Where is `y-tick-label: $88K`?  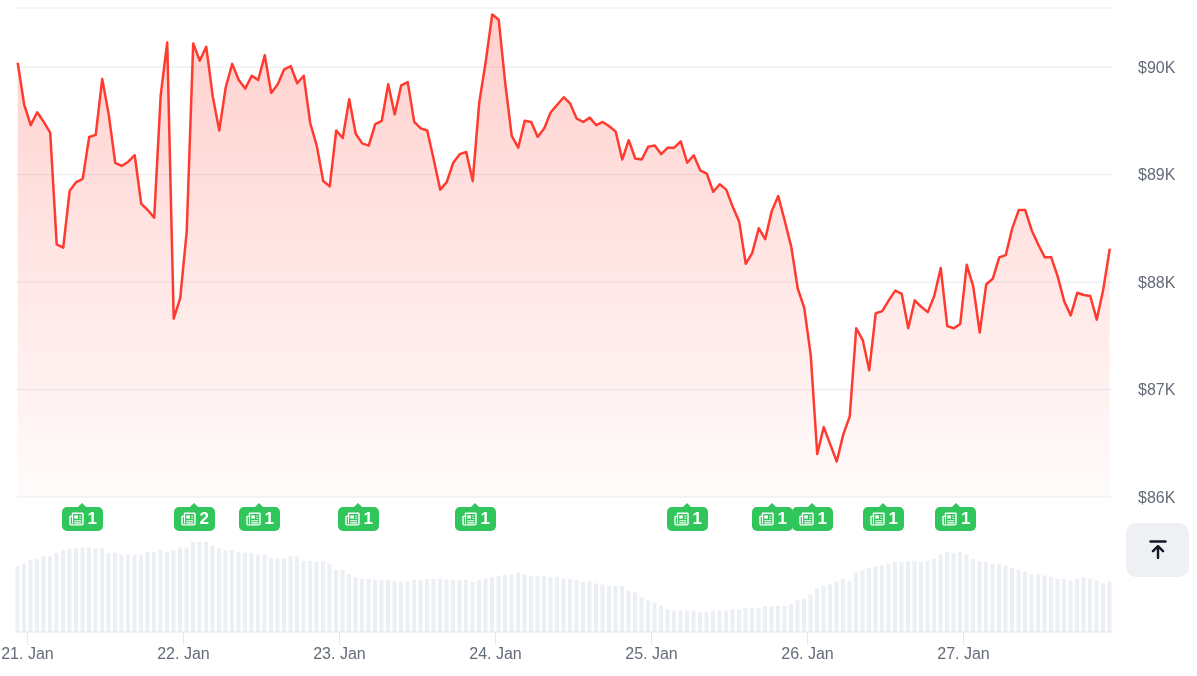 y-tick-label: $88K is located at coordinates (1157, 282).